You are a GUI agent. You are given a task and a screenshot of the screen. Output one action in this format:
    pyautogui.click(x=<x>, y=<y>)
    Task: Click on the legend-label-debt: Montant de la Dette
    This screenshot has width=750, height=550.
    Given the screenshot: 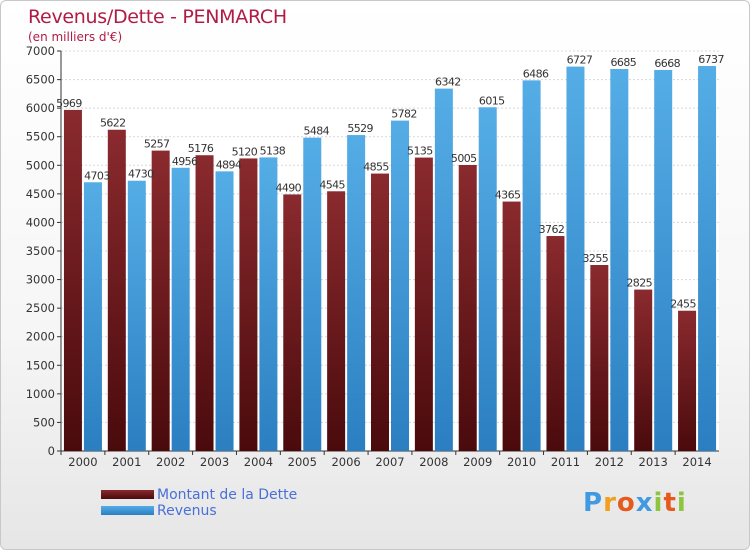 What is the action you would take?
    pyautogui.click(x=227, y=495)
    